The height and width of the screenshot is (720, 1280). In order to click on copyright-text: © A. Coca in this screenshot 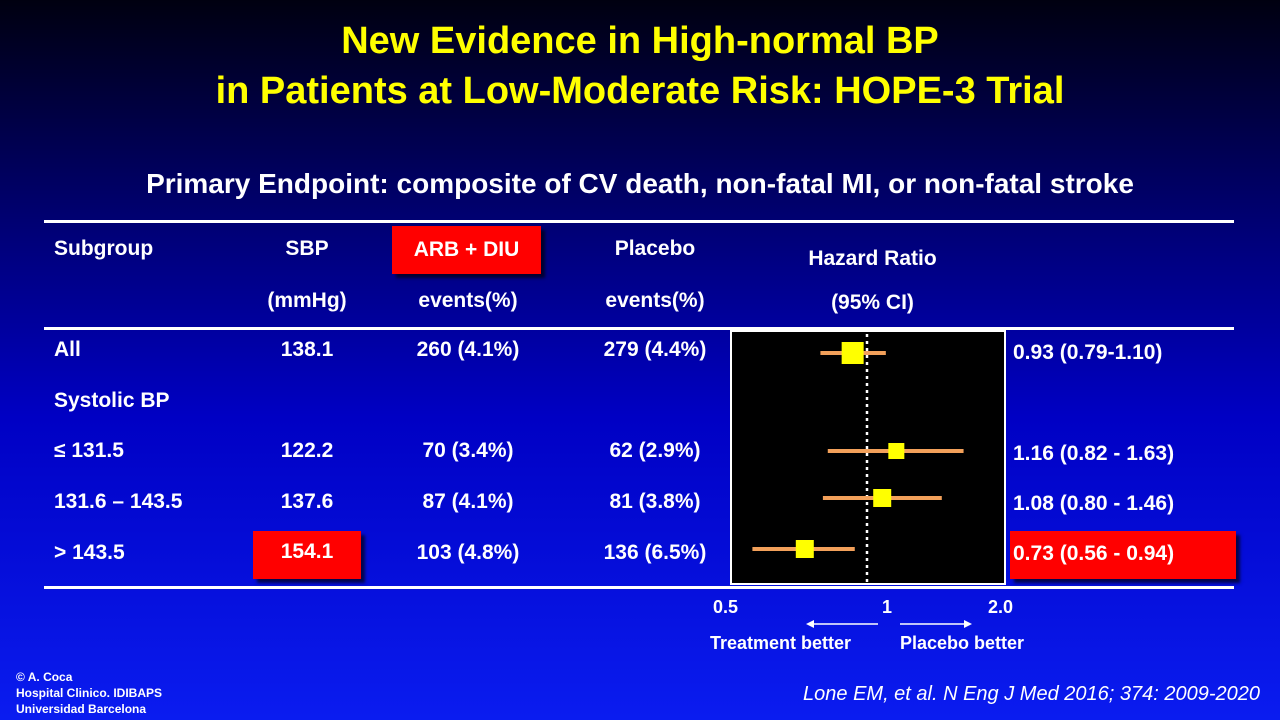, I will do `click(44, 677)`.